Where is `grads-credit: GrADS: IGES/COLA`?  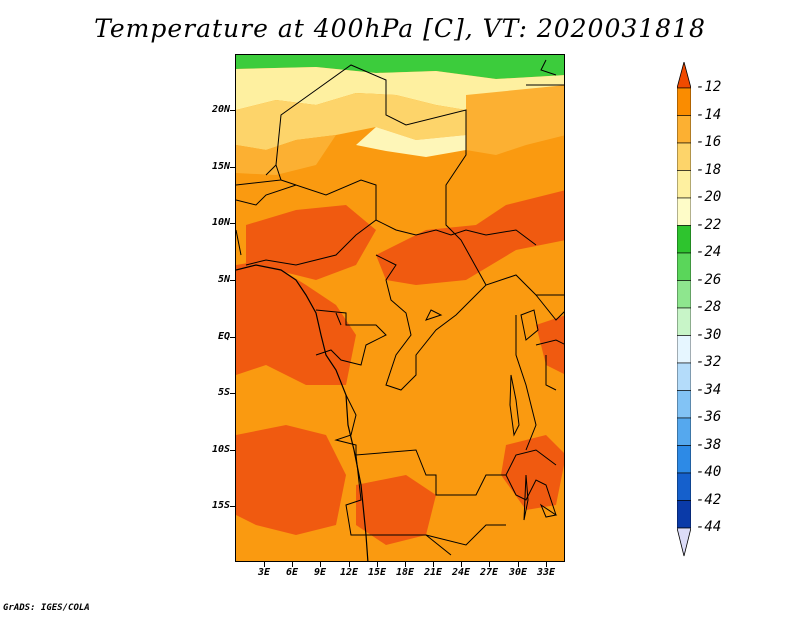 grads-credit: GrADS: IGES/COLA is located at coordinates (46, 608).